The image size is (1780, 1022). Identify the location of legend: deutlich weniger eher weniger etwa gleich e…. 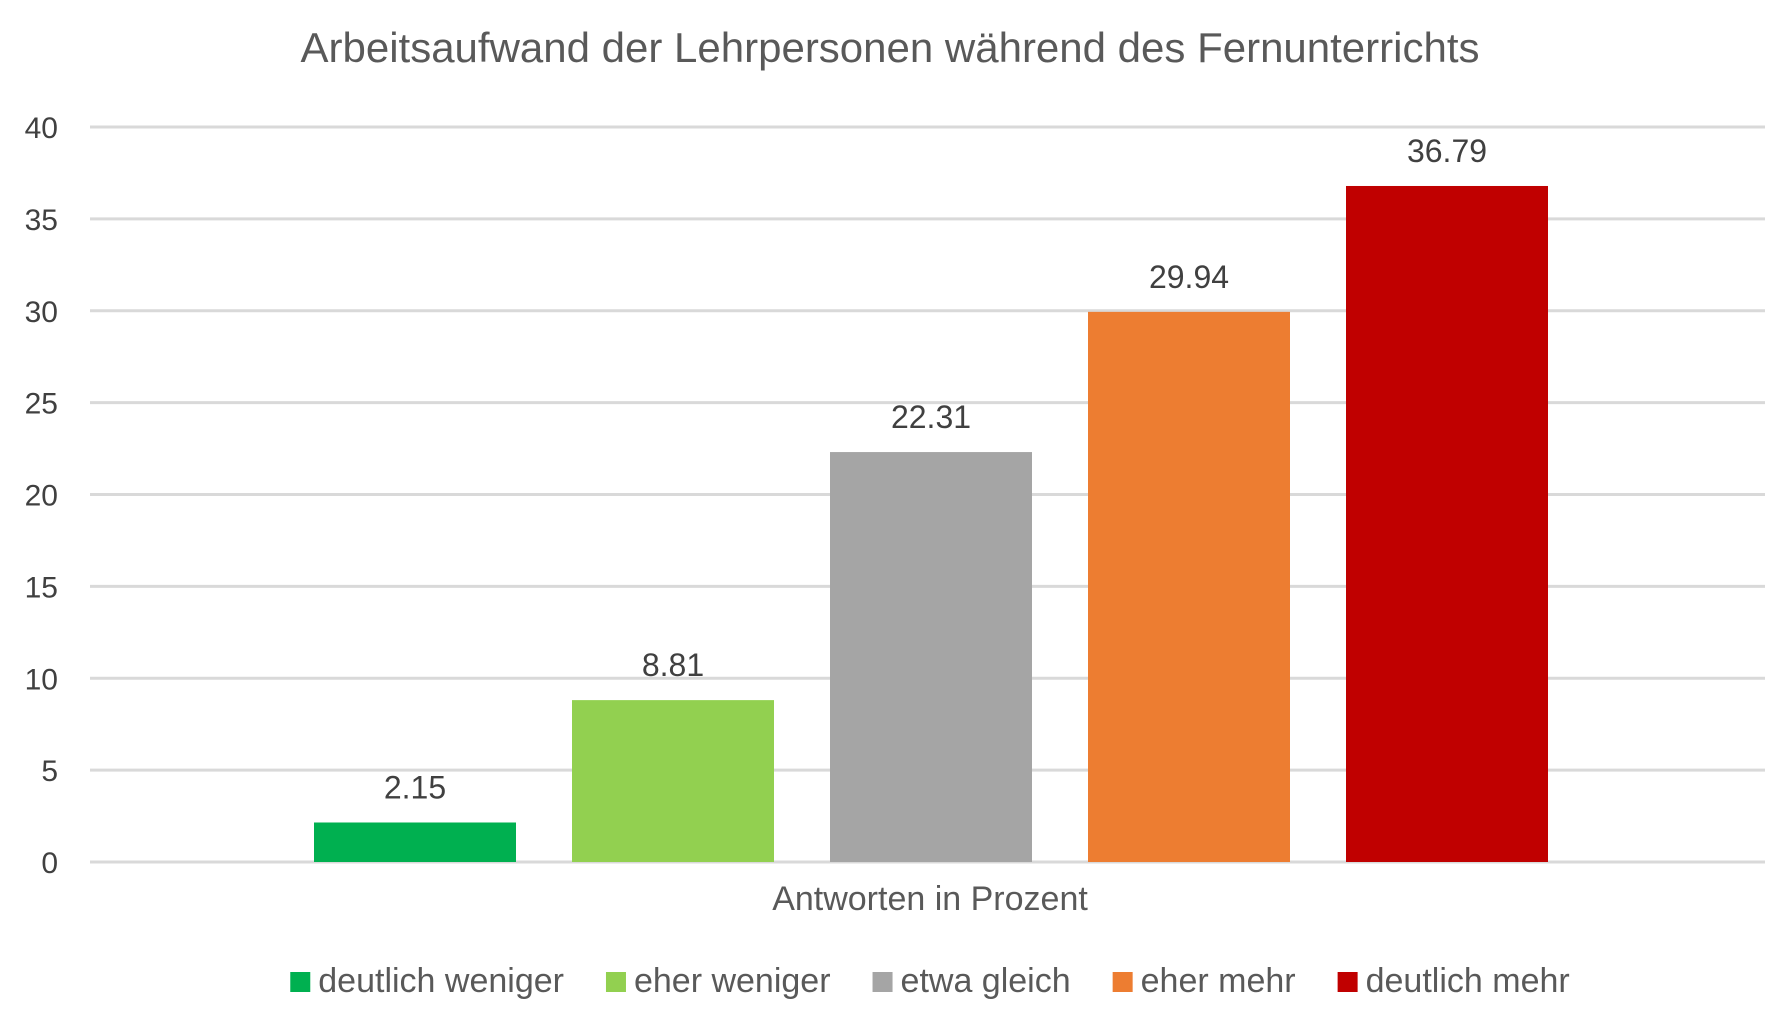
(930, 981).